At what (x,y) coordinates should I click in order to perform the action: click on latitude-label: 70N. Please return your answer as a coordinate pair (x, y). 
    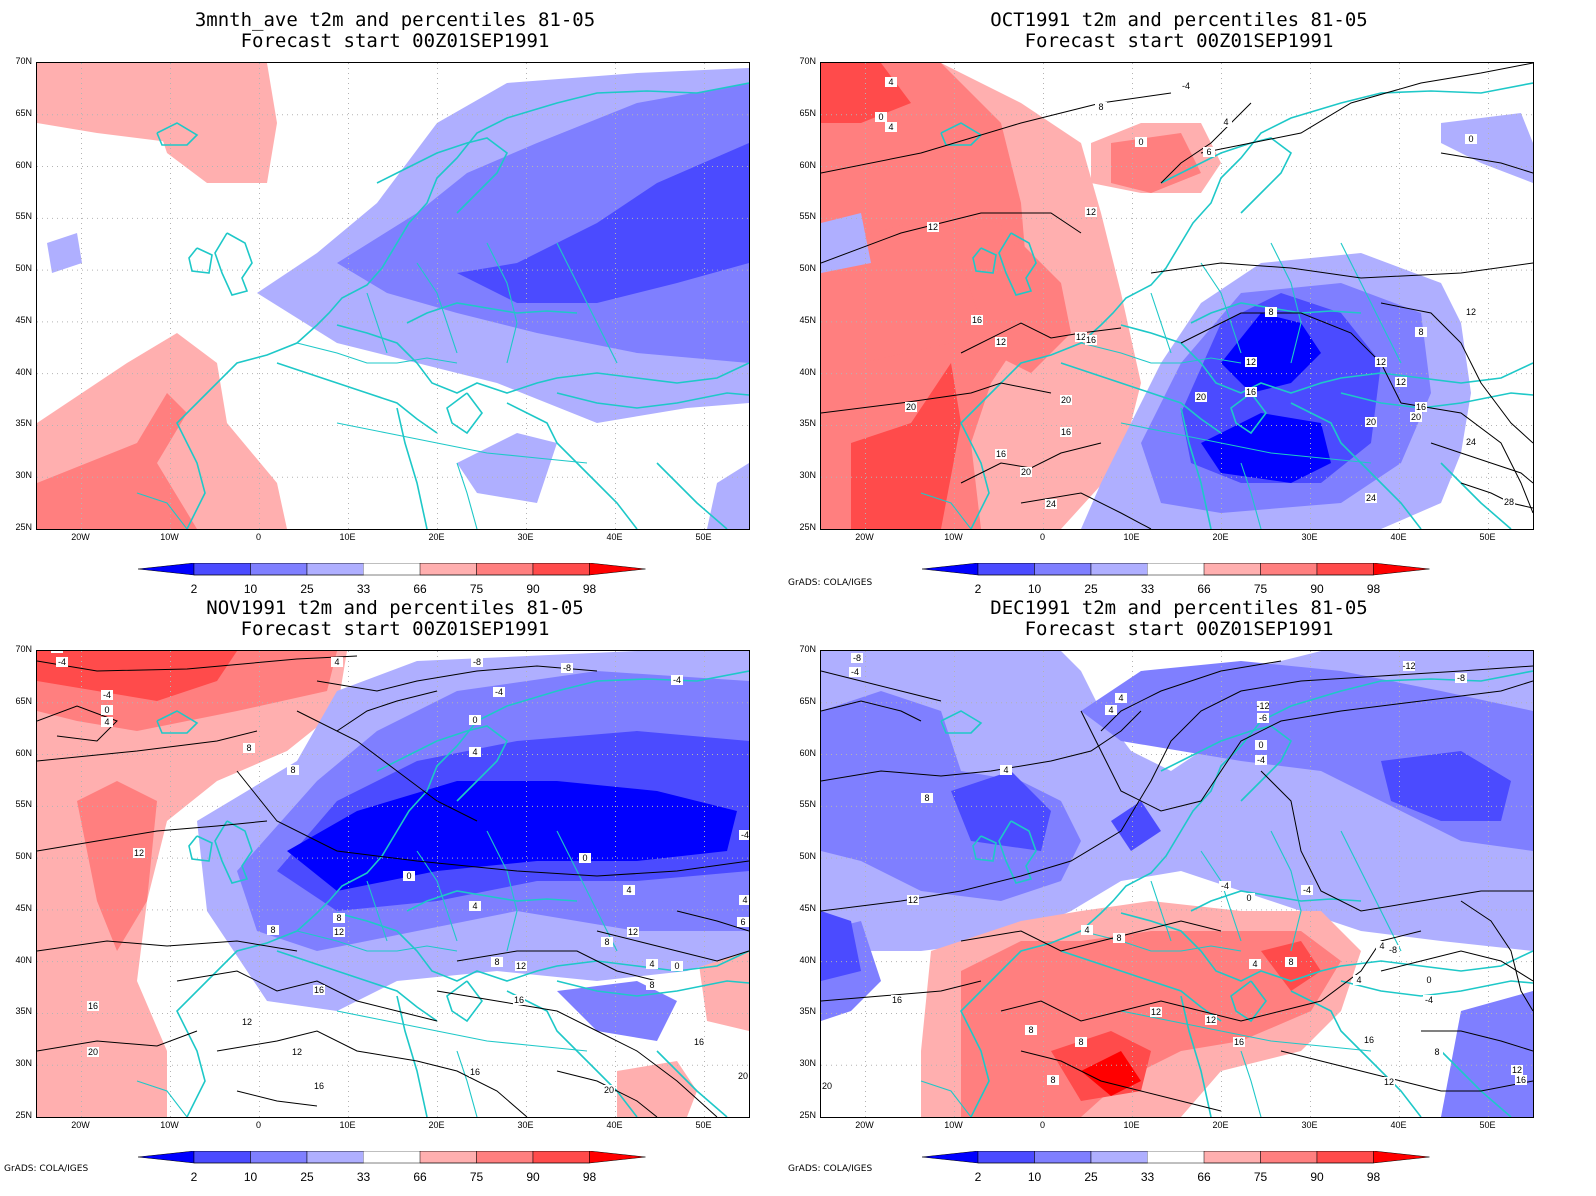
    Looking at the image, I should click on (23, 61).